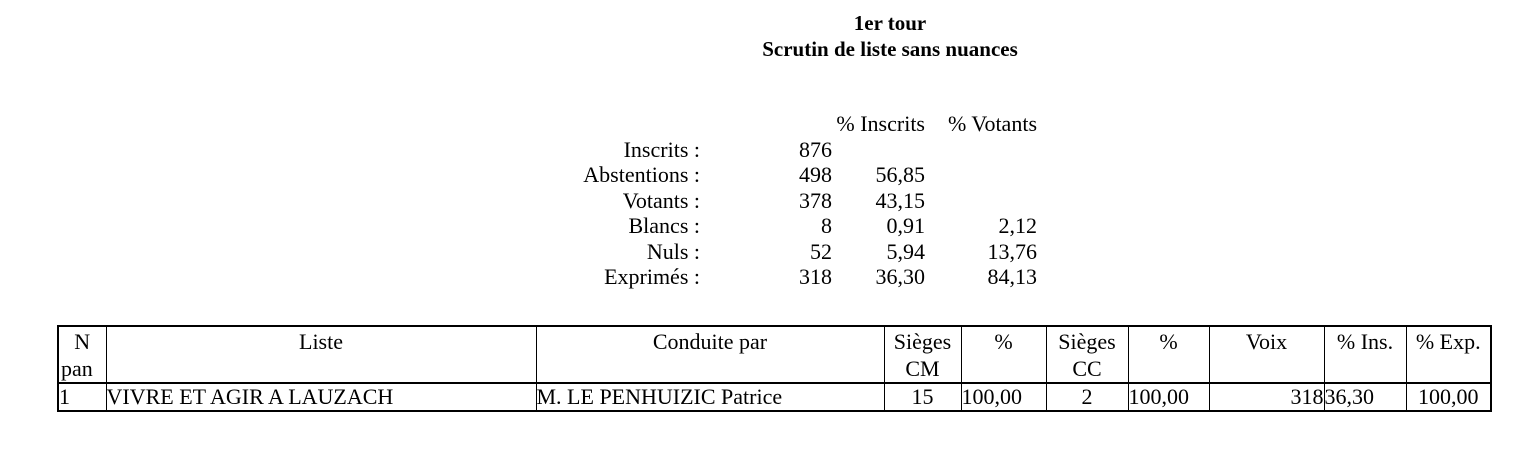 This screenshot has height=455, width=1536. Describe the element at coordinates (1448, 397) in the screenshot. I see `cell-pct-exp: 100,00` at that location.